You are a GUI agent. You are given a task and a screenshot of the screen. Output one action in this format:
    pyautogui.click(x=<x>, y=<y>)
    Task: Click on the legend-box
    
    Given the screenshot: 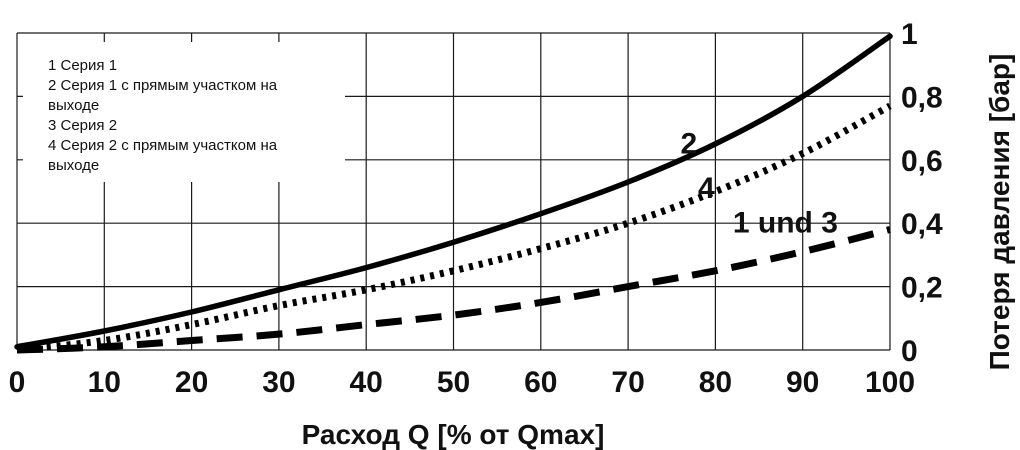 What is the action you would take?
    pyautogui.click(x=184, y=112)
    